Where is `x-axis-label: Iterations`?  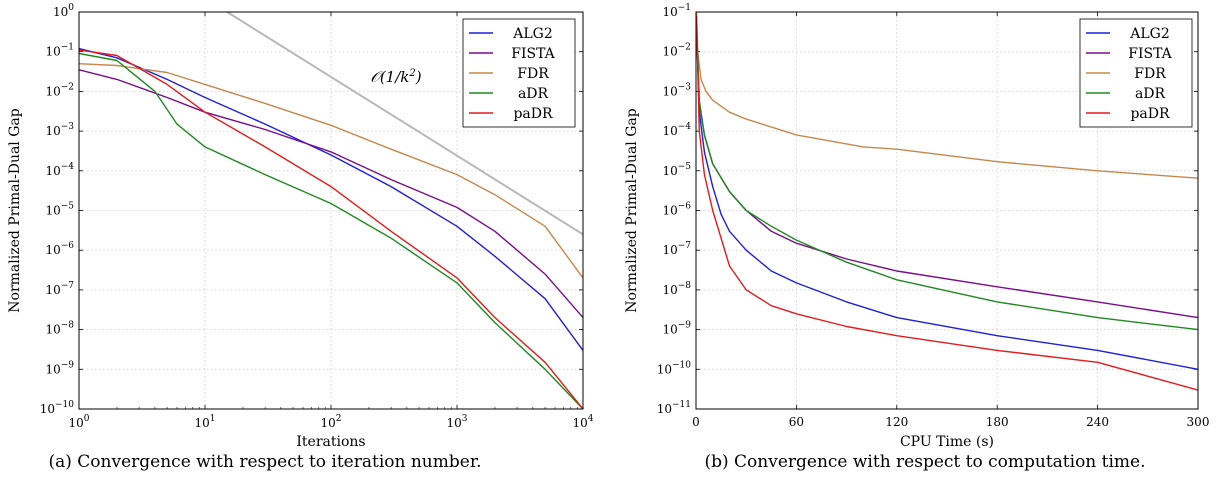
x-axis-label: Iterations is located at coordinates (330, 442).